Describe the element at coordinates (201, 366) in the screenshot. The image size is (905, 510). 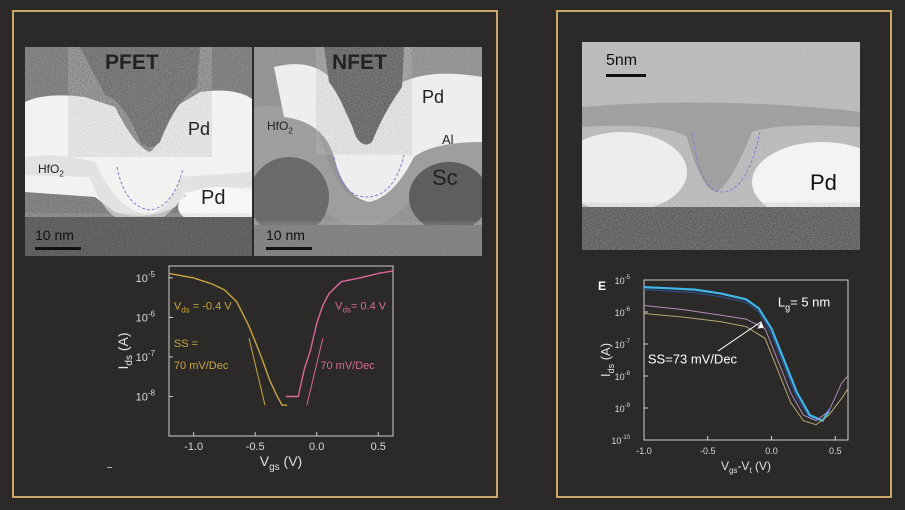
I see `ss-left-label-2: 70 mV/Dec` at that location.